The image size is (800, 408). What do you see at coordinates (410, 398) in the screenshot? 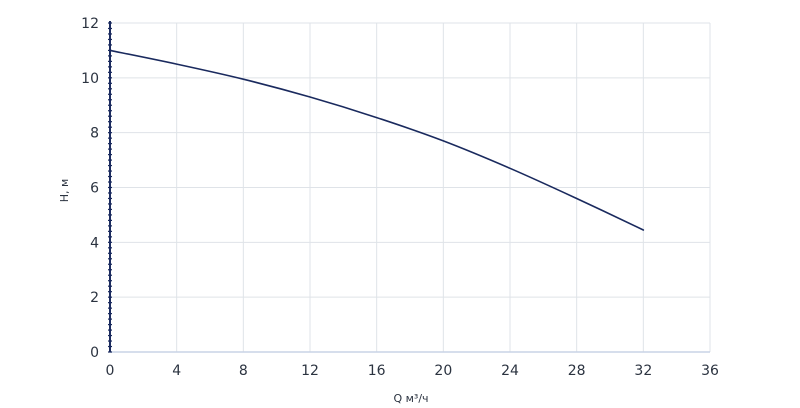
I see `x-axis-title: Q м³/ч` at bounding box center [410, 398].